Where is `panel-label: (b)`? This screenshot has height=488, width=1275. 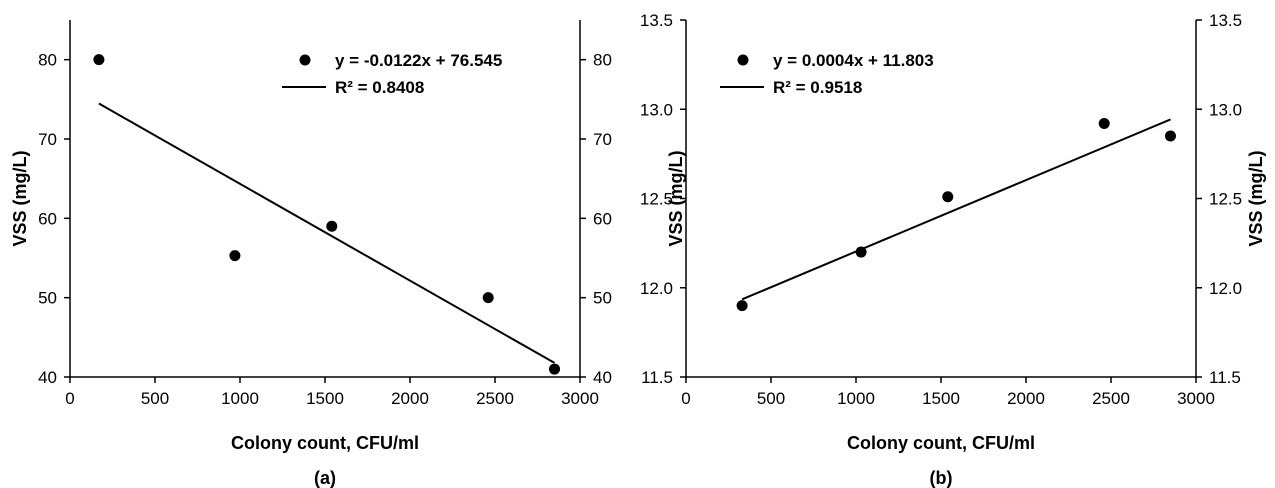 panel-label: (b) is located at coordinates (941, 478).